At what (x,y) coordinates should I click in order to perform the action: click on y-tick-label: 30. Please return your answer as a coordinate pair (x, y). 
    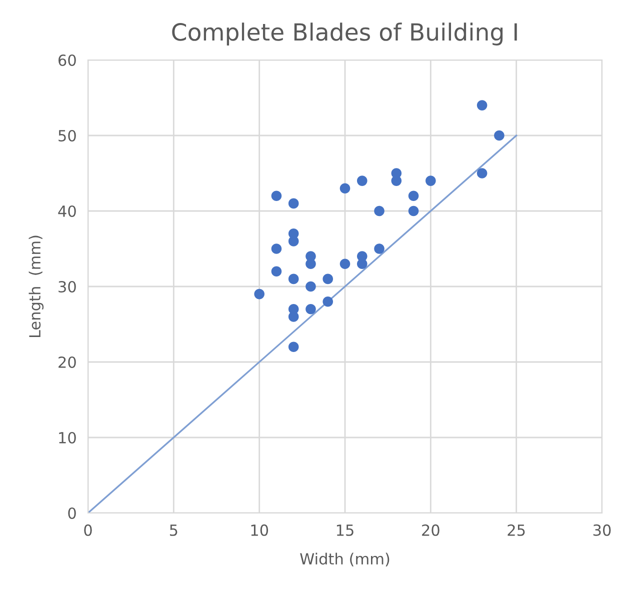
    Looking at the image, I should click on (67, 286).